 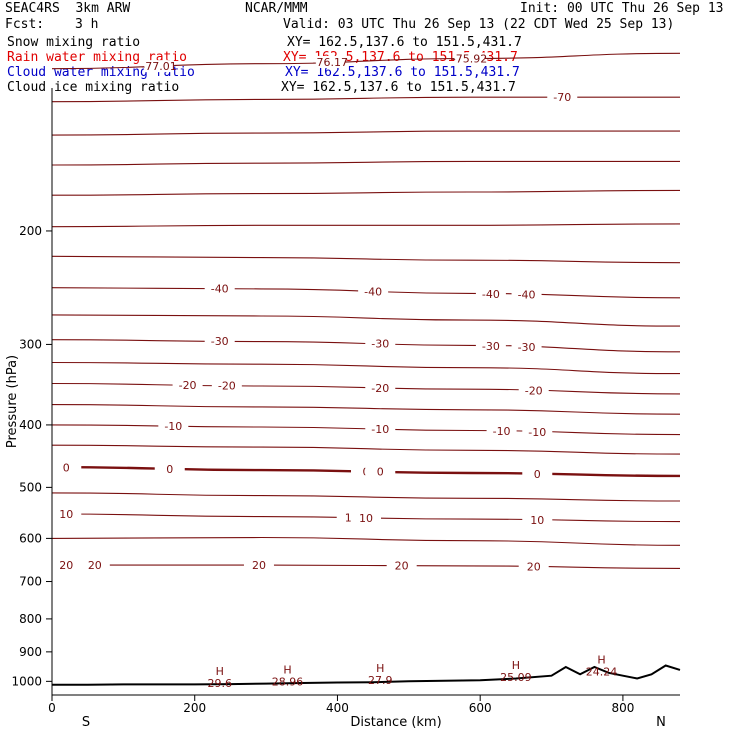 What do you see at coordinates (74, 42) in the screenshot?
I see `field-name-snow: Snow mixing ratio` at bounding box center [74, 42].